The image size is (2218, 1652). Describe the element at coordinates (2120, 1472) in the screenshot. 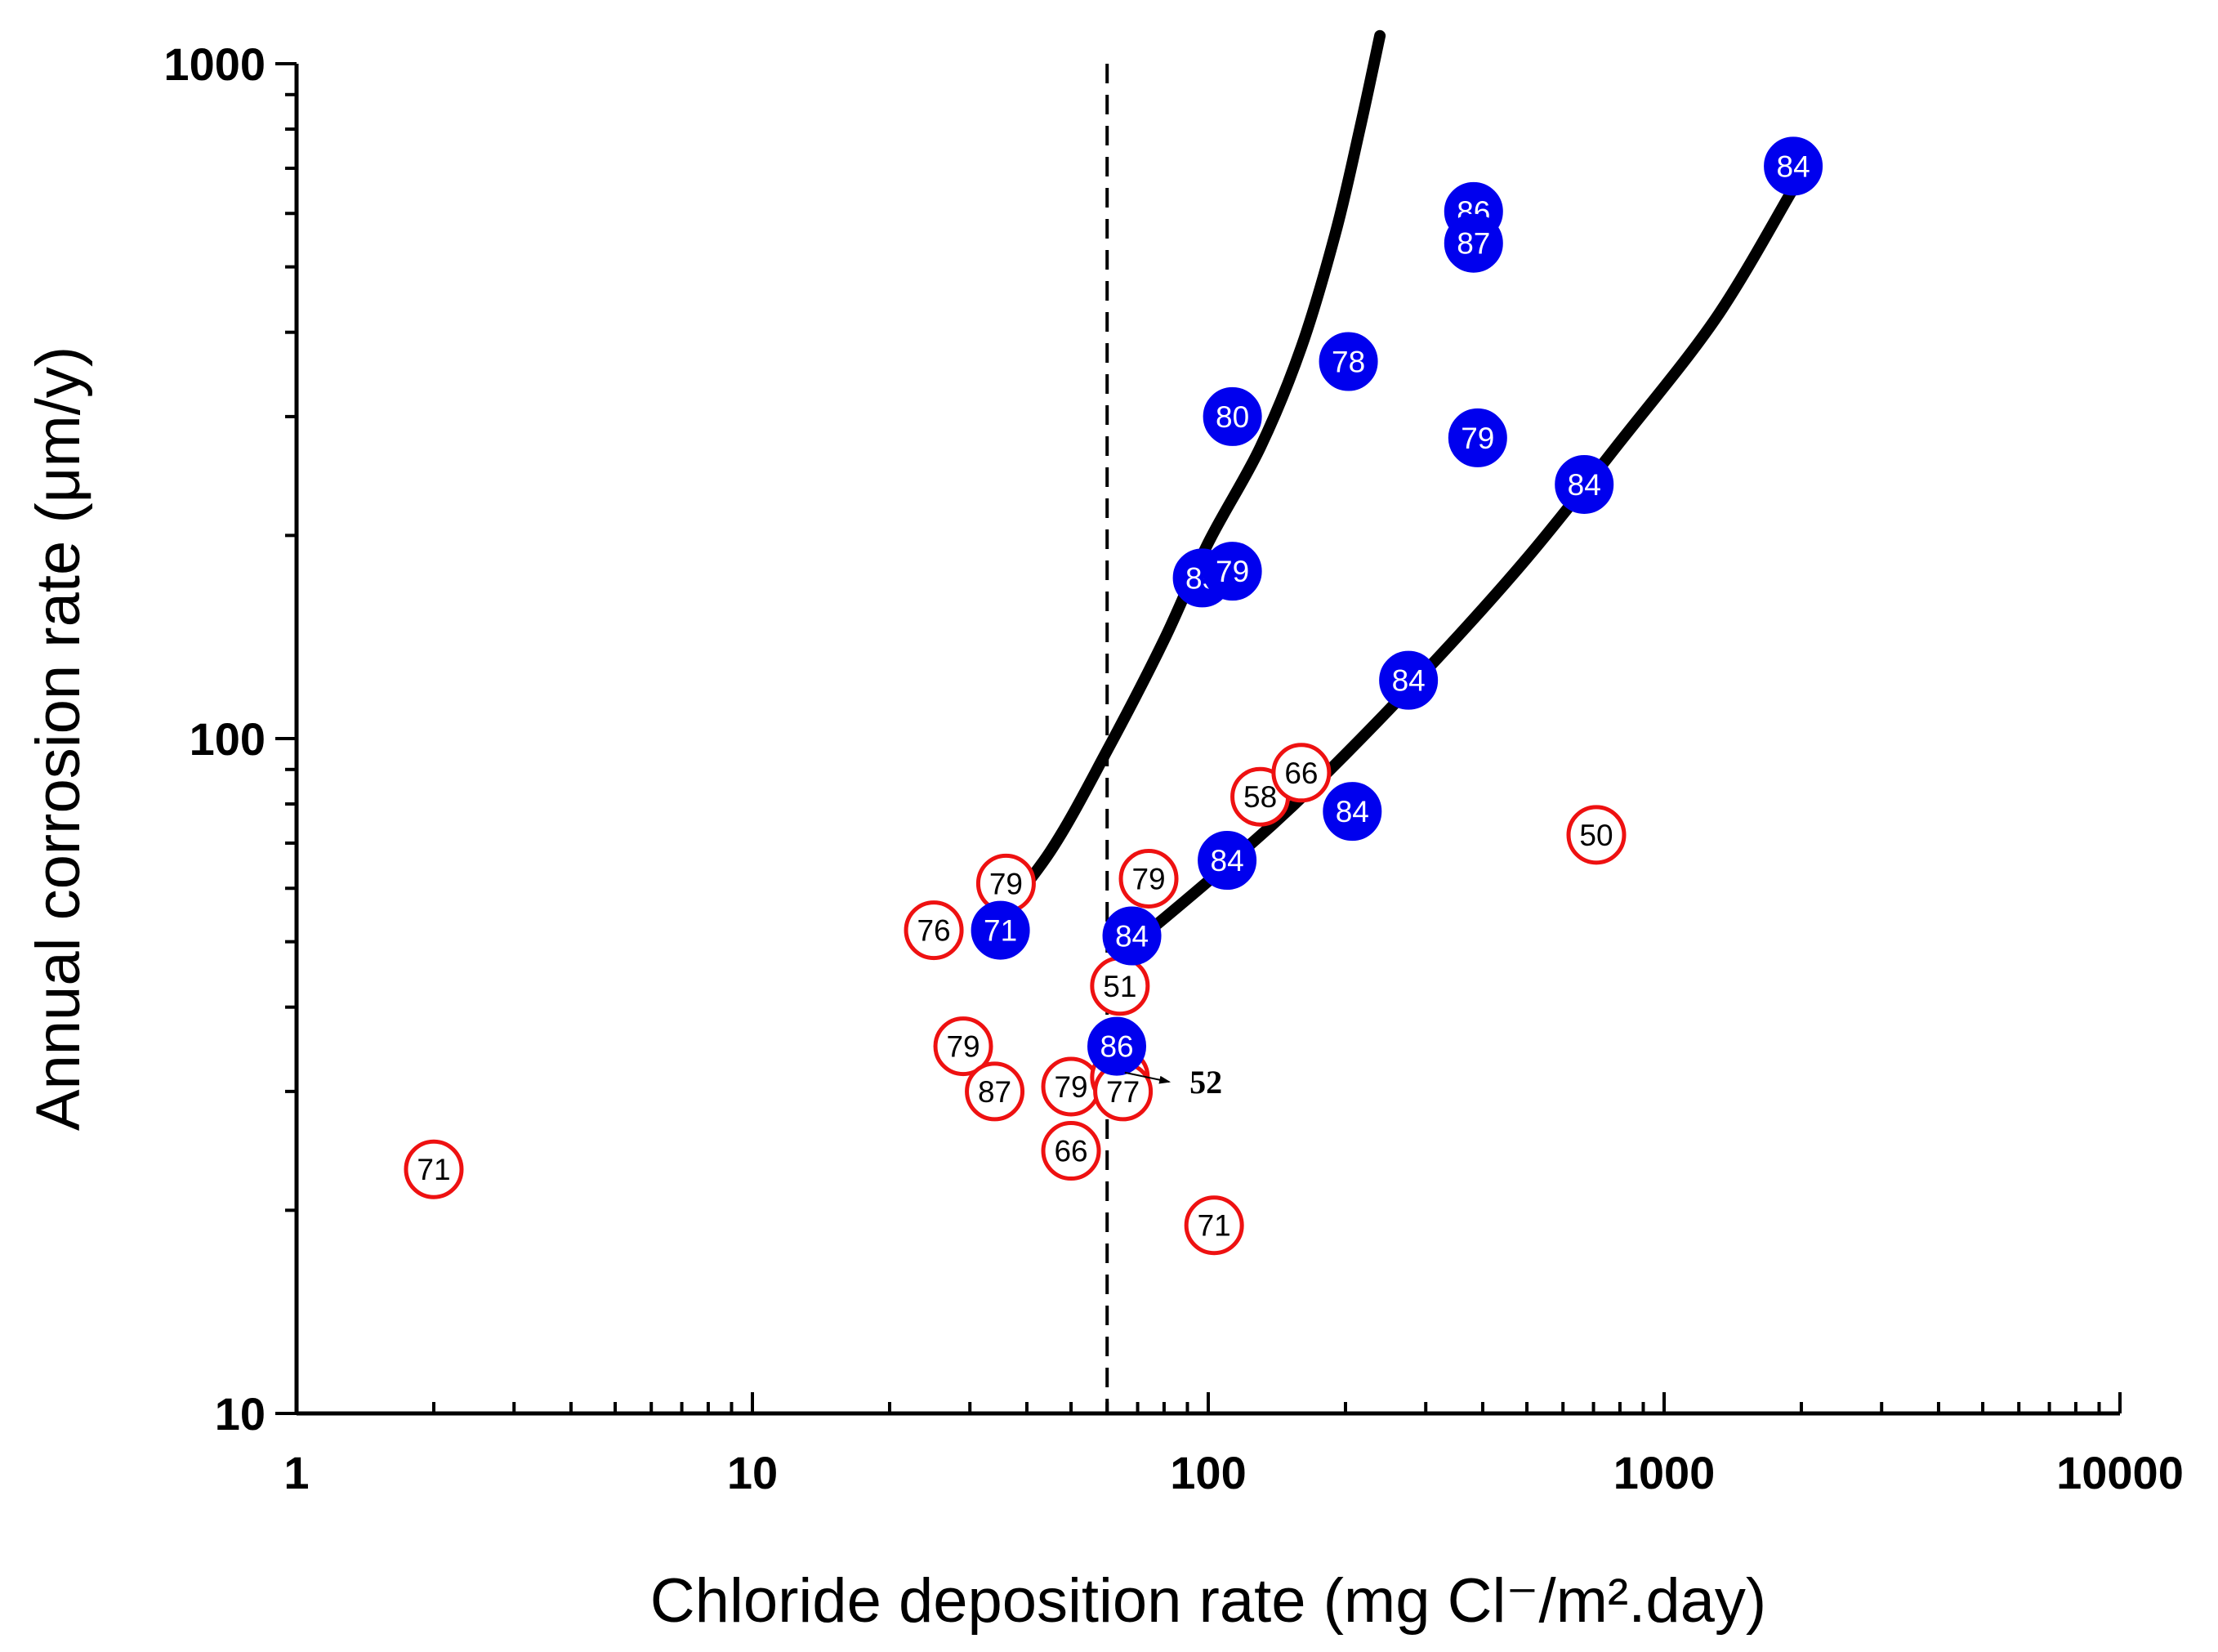

I see `x-tick-label: 10000` at that location.